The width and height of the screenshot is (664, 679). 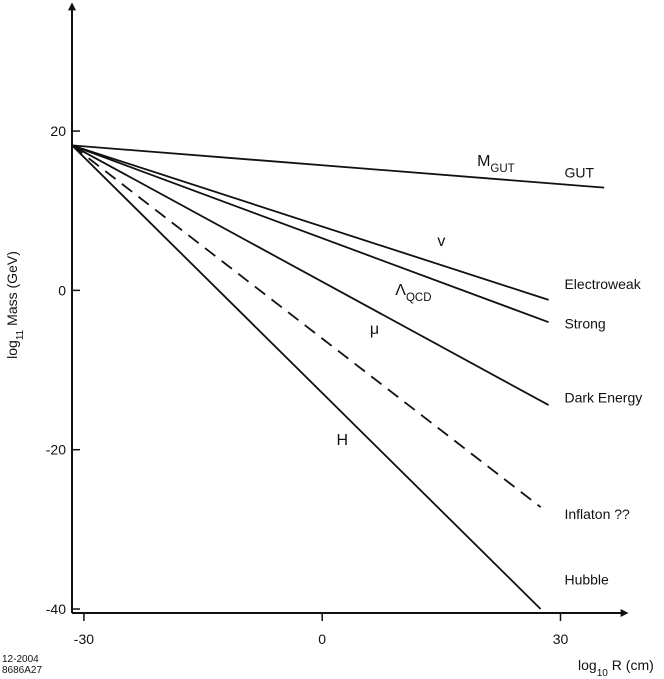 What do you see at coordinates (374, 329) in the screenshot?
I see `series-symbol-dark-energy: μ` at bounding box center [374, 329].